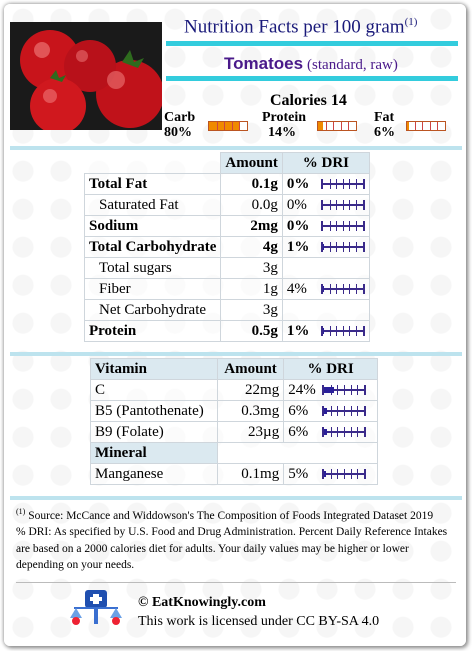 The height and width of the screenshot is (651, 472). I want to click on vitamin-name: C, so click(154, 390).